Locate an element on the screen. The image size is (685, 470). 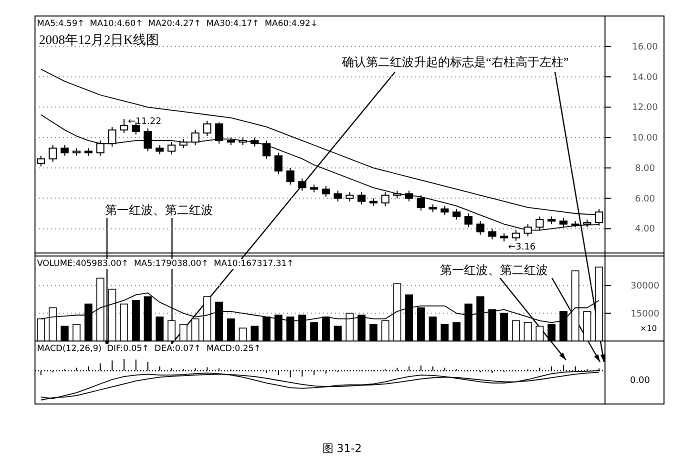
y-tick-label: 10.00 is located at coordinates (645, 139).